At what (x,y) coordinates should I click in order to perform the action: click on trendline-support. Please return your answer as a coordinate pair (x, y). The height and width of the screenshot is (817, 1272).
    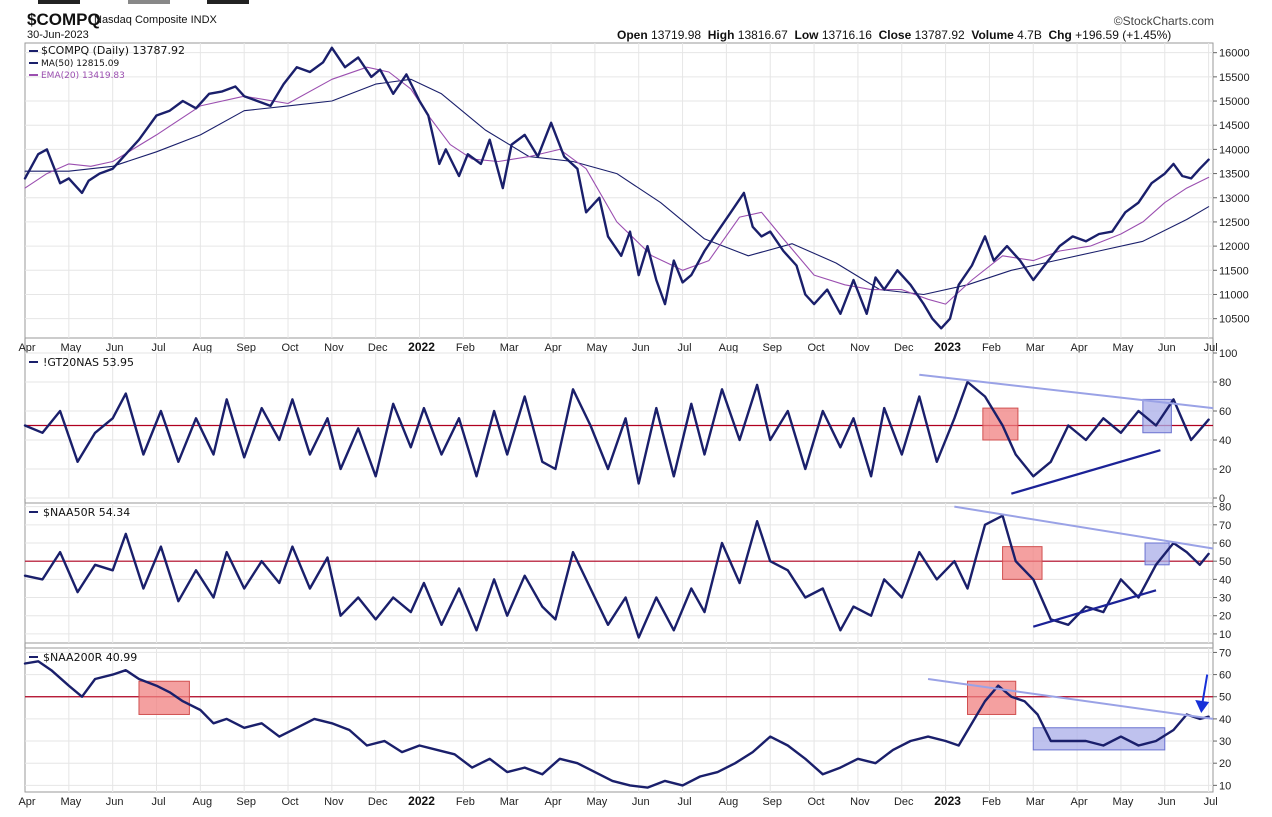
    Looking at the image, I should click on (1094, 608).